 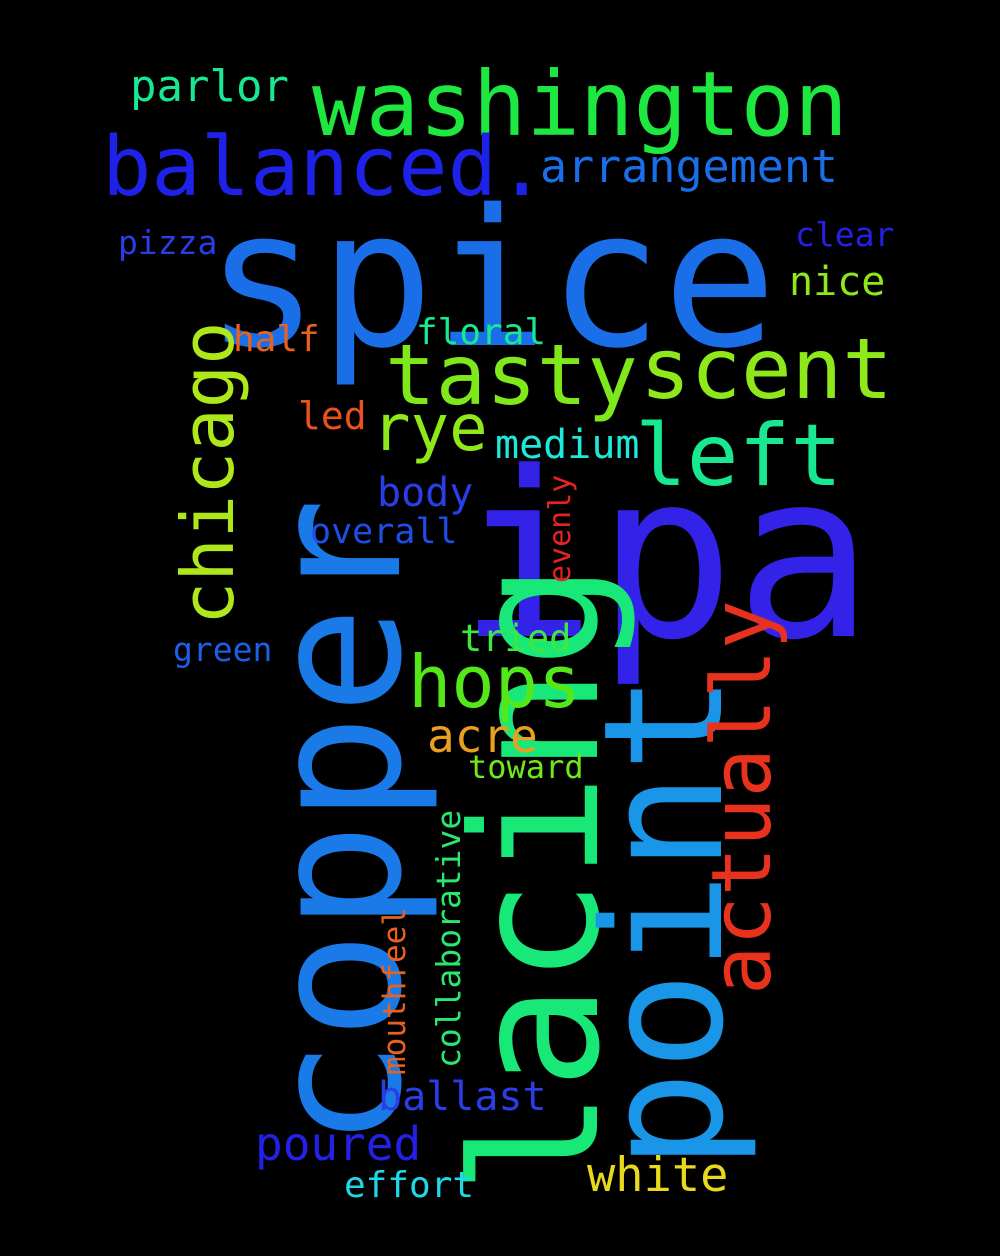 What do you see at coordinates (482, 736) in the screenshot?
I see `word-acre: acre` at bounding box center [482, 736].